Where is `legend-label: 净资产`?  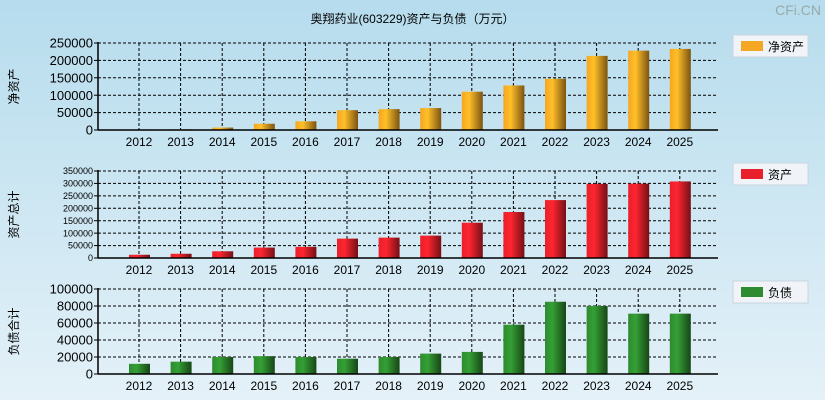
legend-label: 净资产 is located at coordinates (786, 47).